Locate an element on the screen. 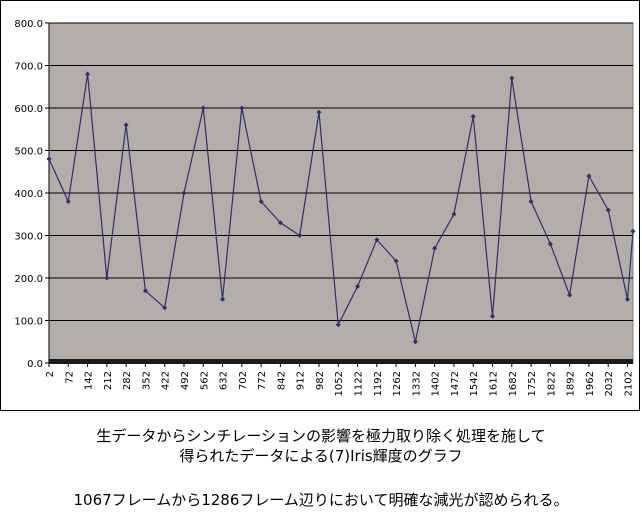 The image size is (642, 520). x-tick-label: 1962 is located at coordinates (590, 383).